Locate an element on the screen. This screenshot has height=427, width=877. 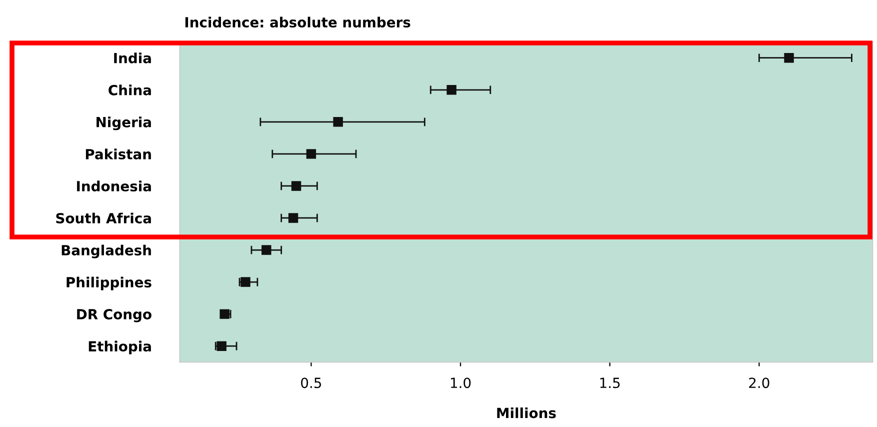
y-tick-label: Bangladesh is located at coordinates (106, 251).